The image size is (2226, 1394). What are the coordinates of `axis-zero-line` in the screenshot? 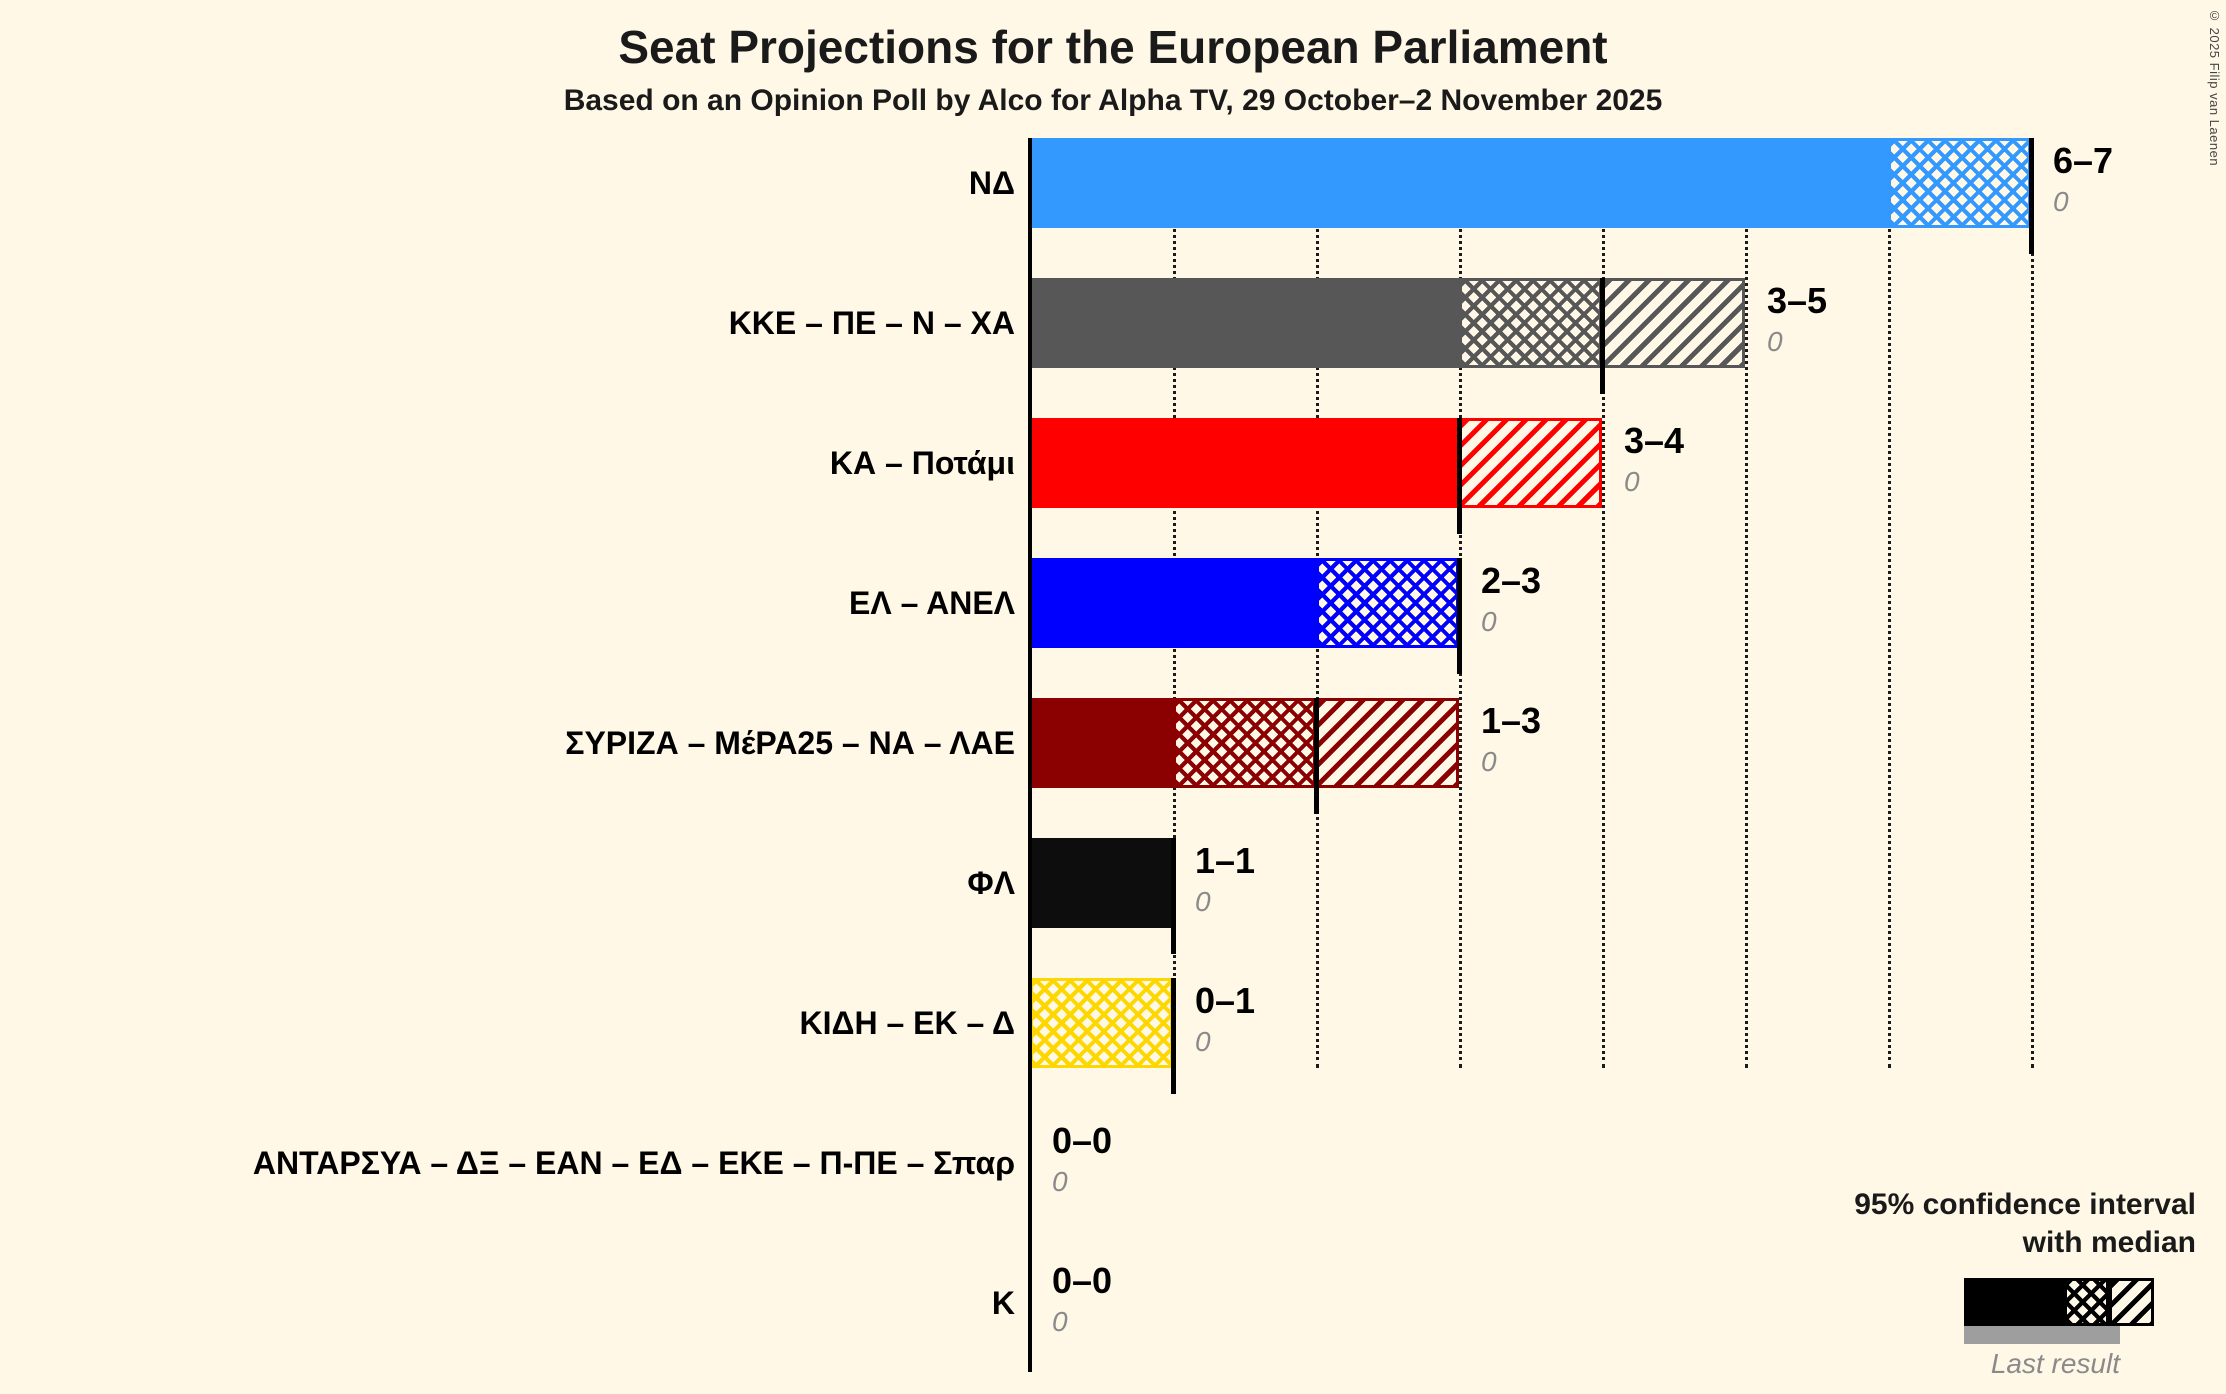 It's located at (1030, 755).